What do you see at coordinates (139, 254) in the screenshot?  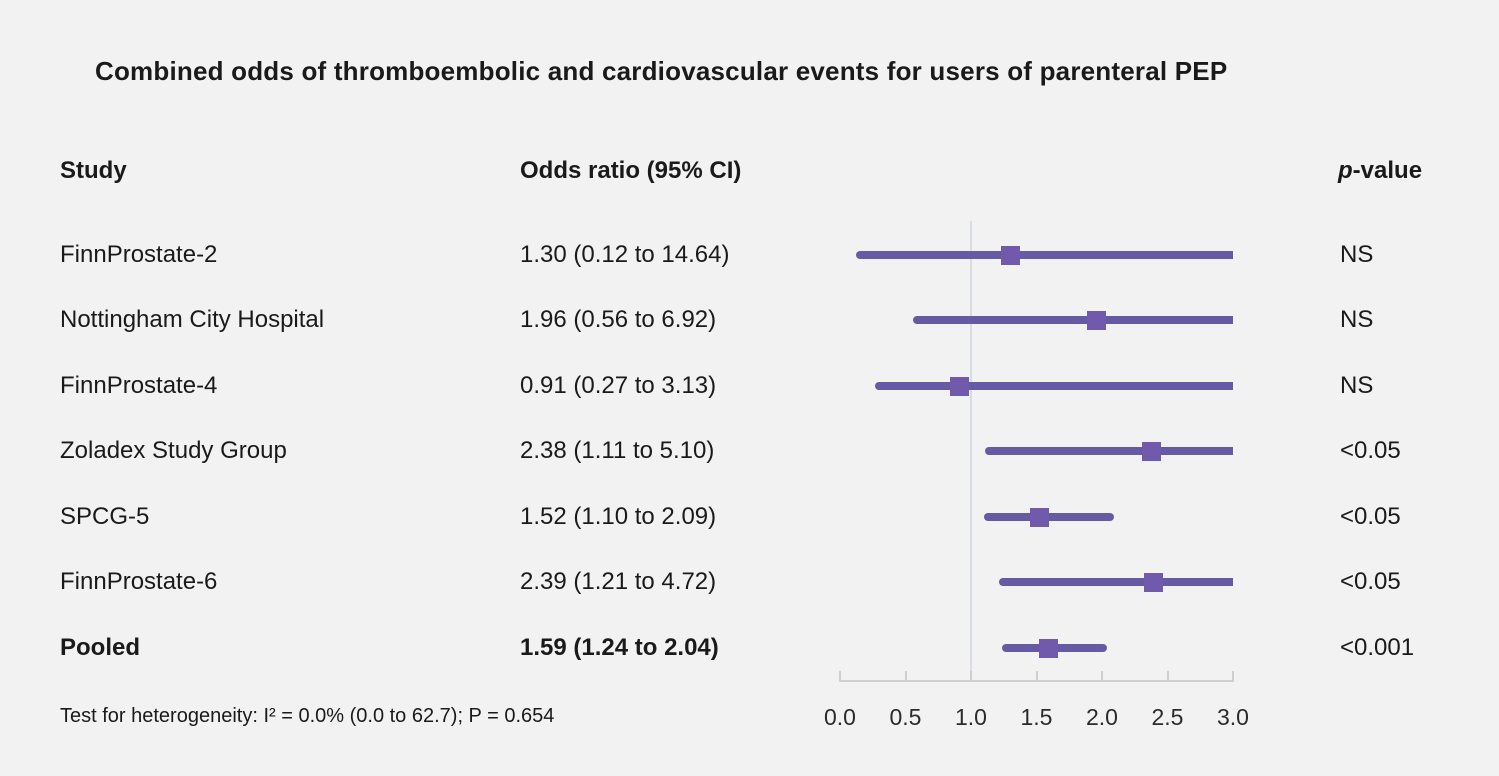 I see `study-label: FinnProstate-2` at bounding box center [139, 254].